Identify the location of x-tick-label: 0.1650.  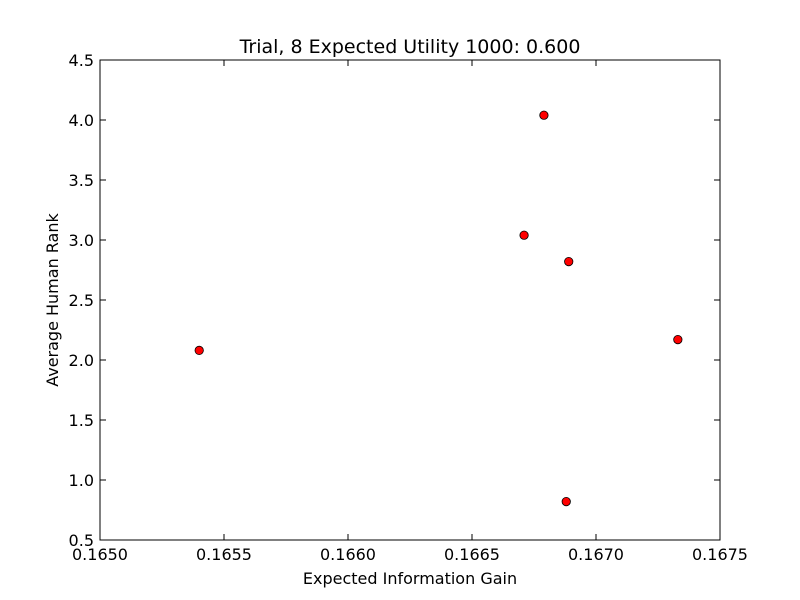
(100, 554).